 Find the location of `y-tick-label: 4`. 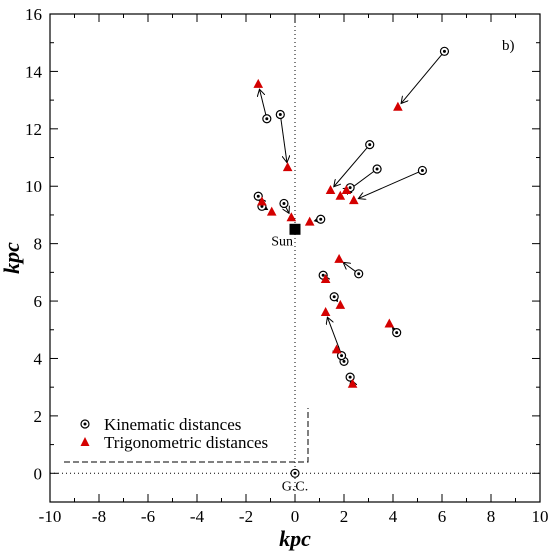

y-tick-label: 4 is located at coordinates (38, 358).